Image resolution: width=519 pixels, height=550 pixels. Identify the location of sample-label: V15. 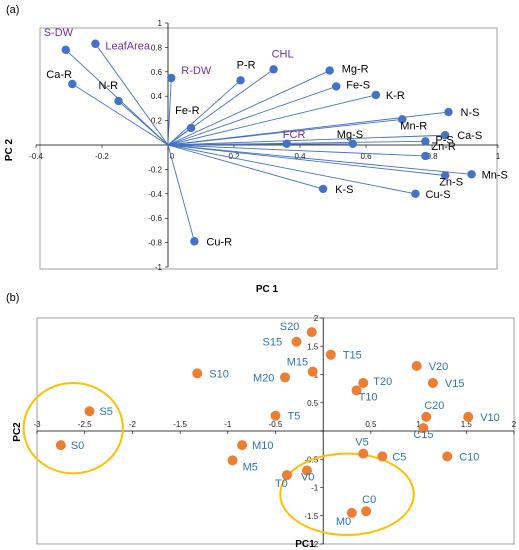
(455, 384).